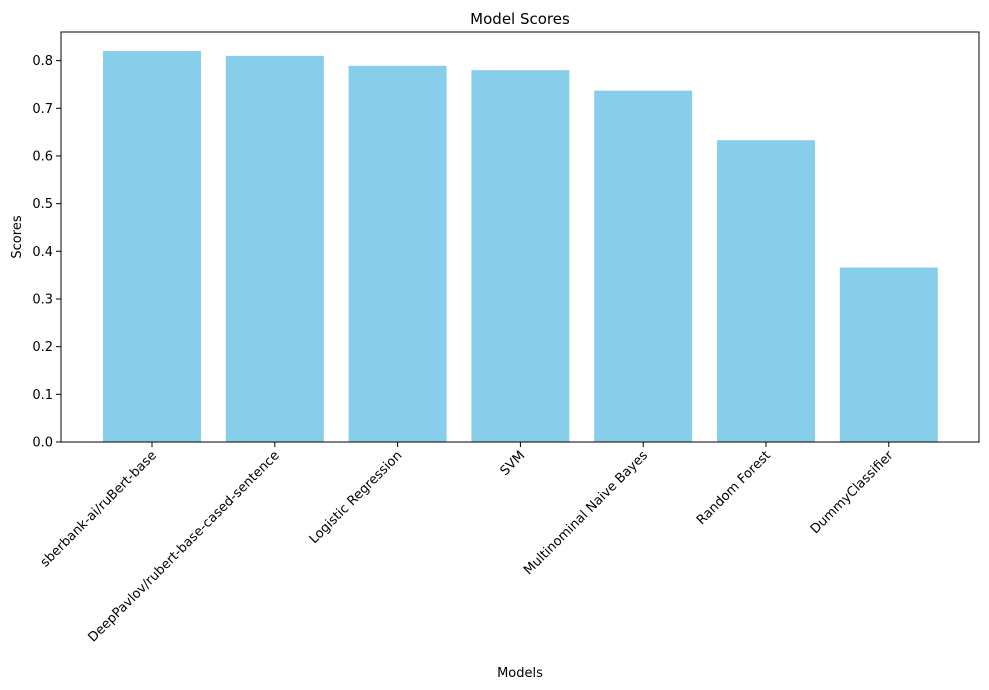 This screenshot has height=690, width=989. I want to click on y-axis-ticks: 0.0 0.1 0.2 0.3 0.4 0.5 0.6 0.7 0.8, so click(46, 252).